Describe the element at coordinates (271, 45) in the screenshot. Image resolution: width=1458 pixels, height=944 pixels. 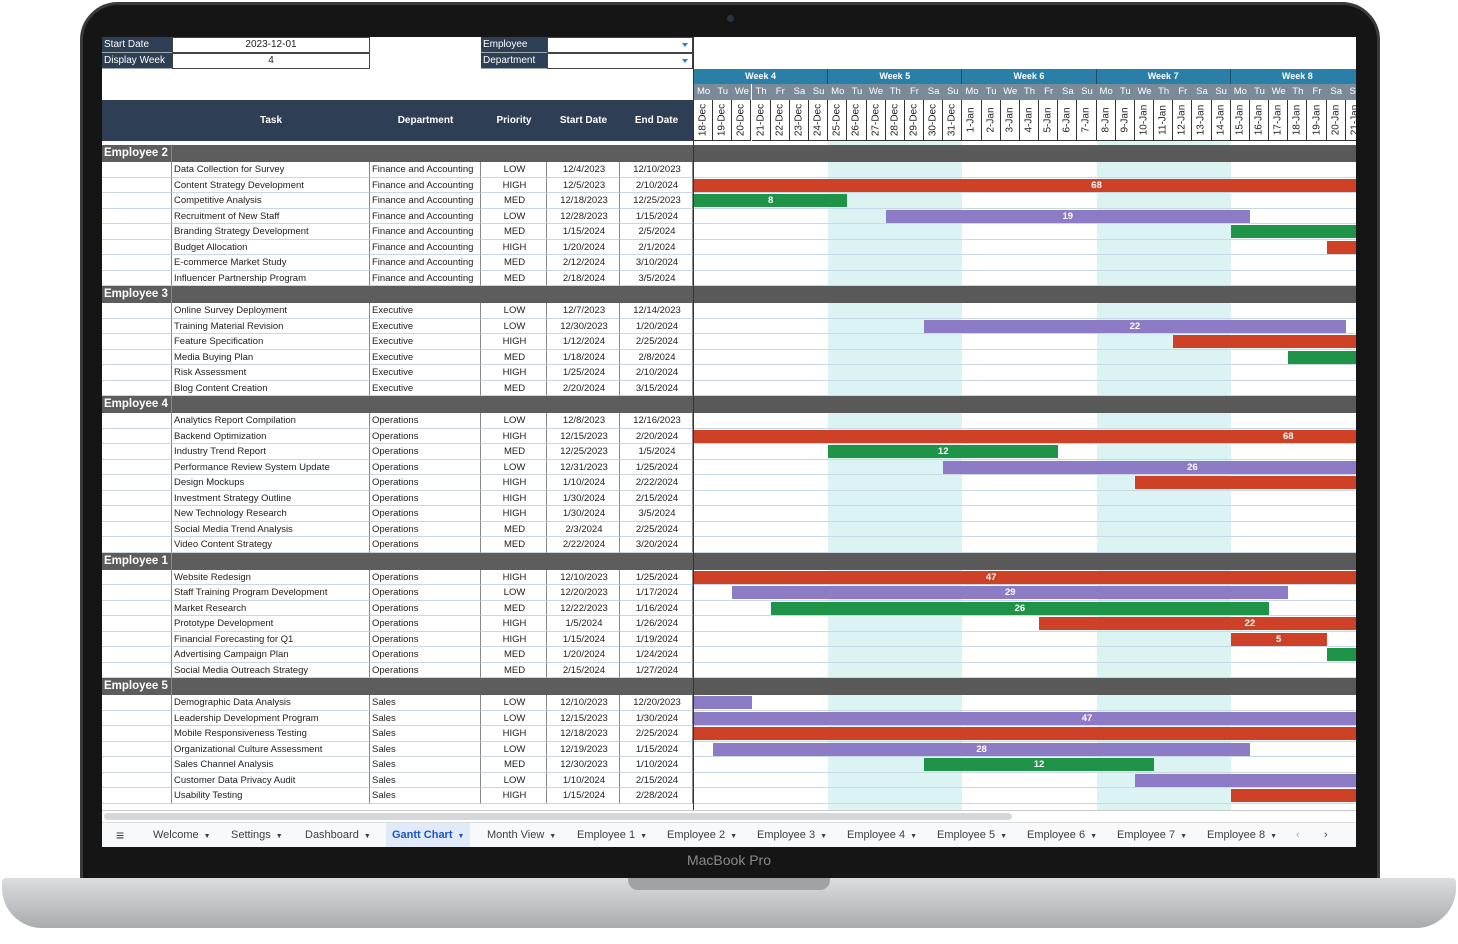
I see `start-date-input: 2023-12-01` at that location.